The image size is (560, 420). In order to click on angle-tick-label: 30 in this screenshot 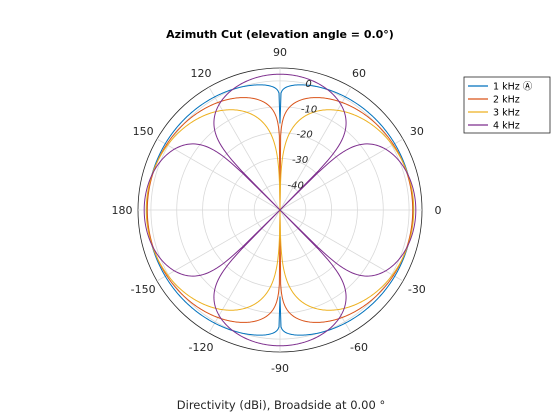, I will do `click(417, 131)`.